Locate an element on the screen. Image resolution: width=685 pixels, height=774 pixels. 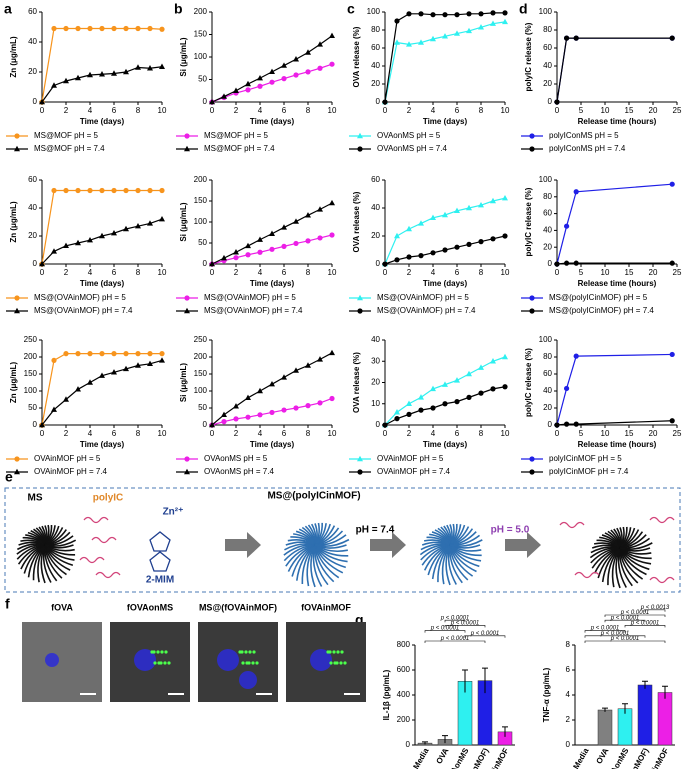
x-tick-label: 15 is located at coordinates (629, 433).